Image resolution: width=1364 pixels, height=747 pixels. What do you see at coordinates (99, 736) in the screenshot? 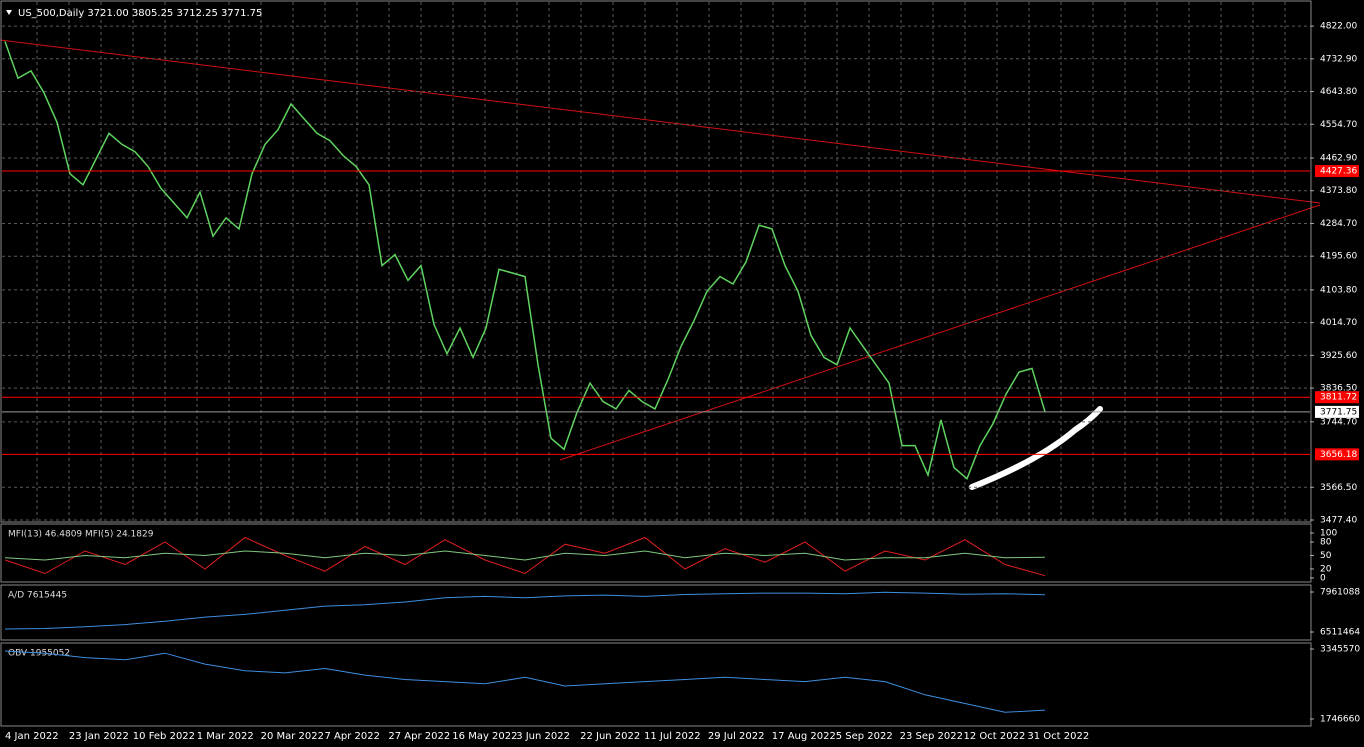
I see `date-label: 23 Jan 2022` at bounding box center [99, 736].